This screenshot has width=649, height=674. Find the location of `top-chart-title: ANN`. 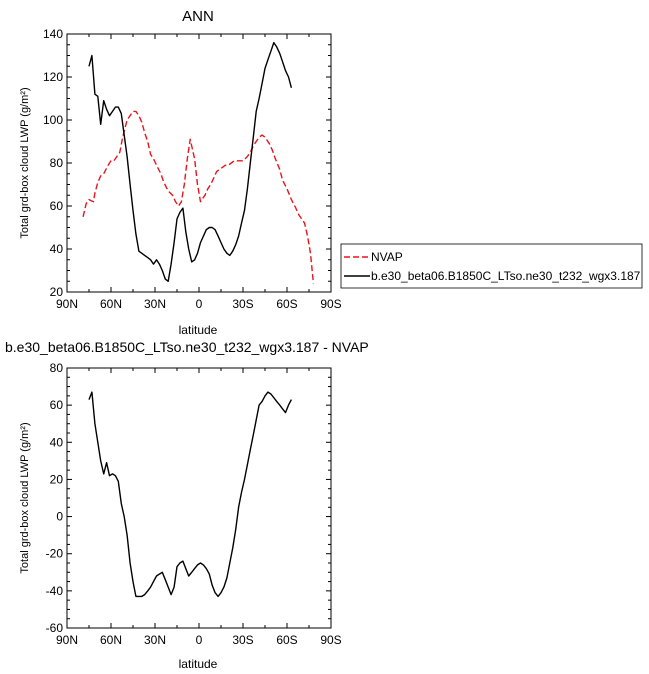

top-chart-title: ANN is located at coordinates (198, 16).